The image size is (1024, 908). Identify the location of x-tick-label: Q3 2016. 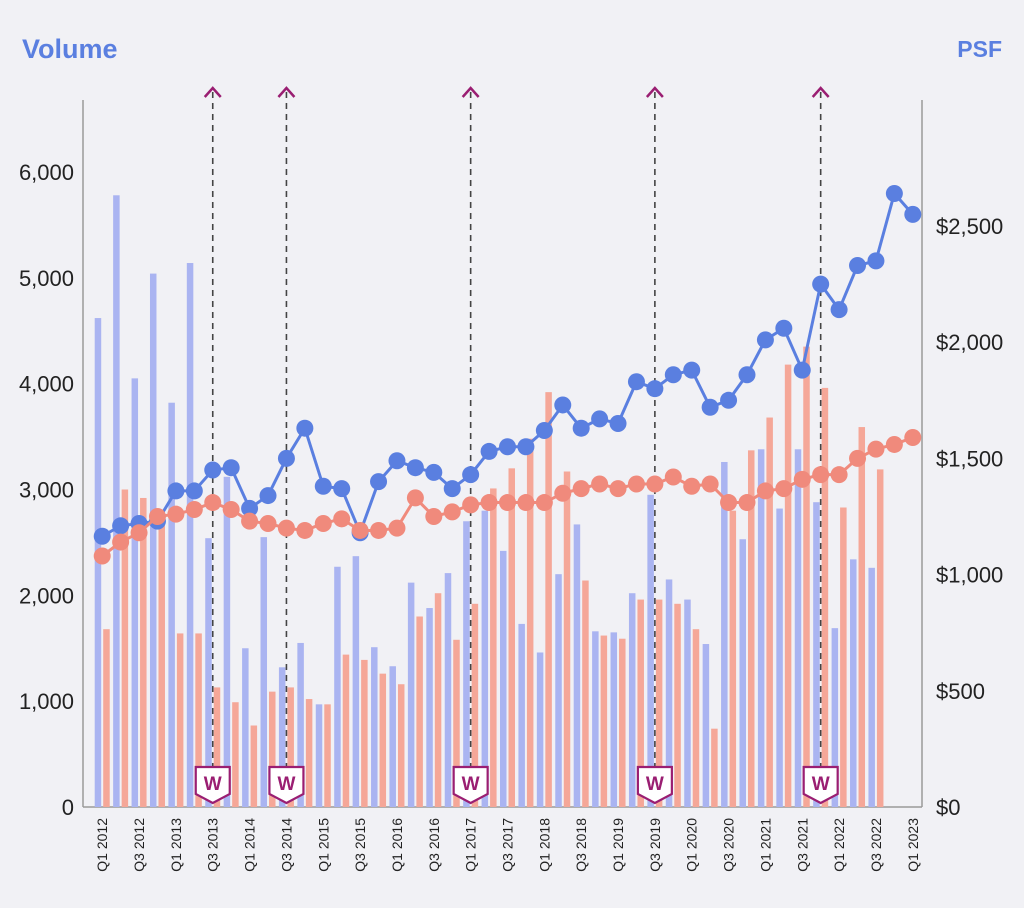
(434, 845).